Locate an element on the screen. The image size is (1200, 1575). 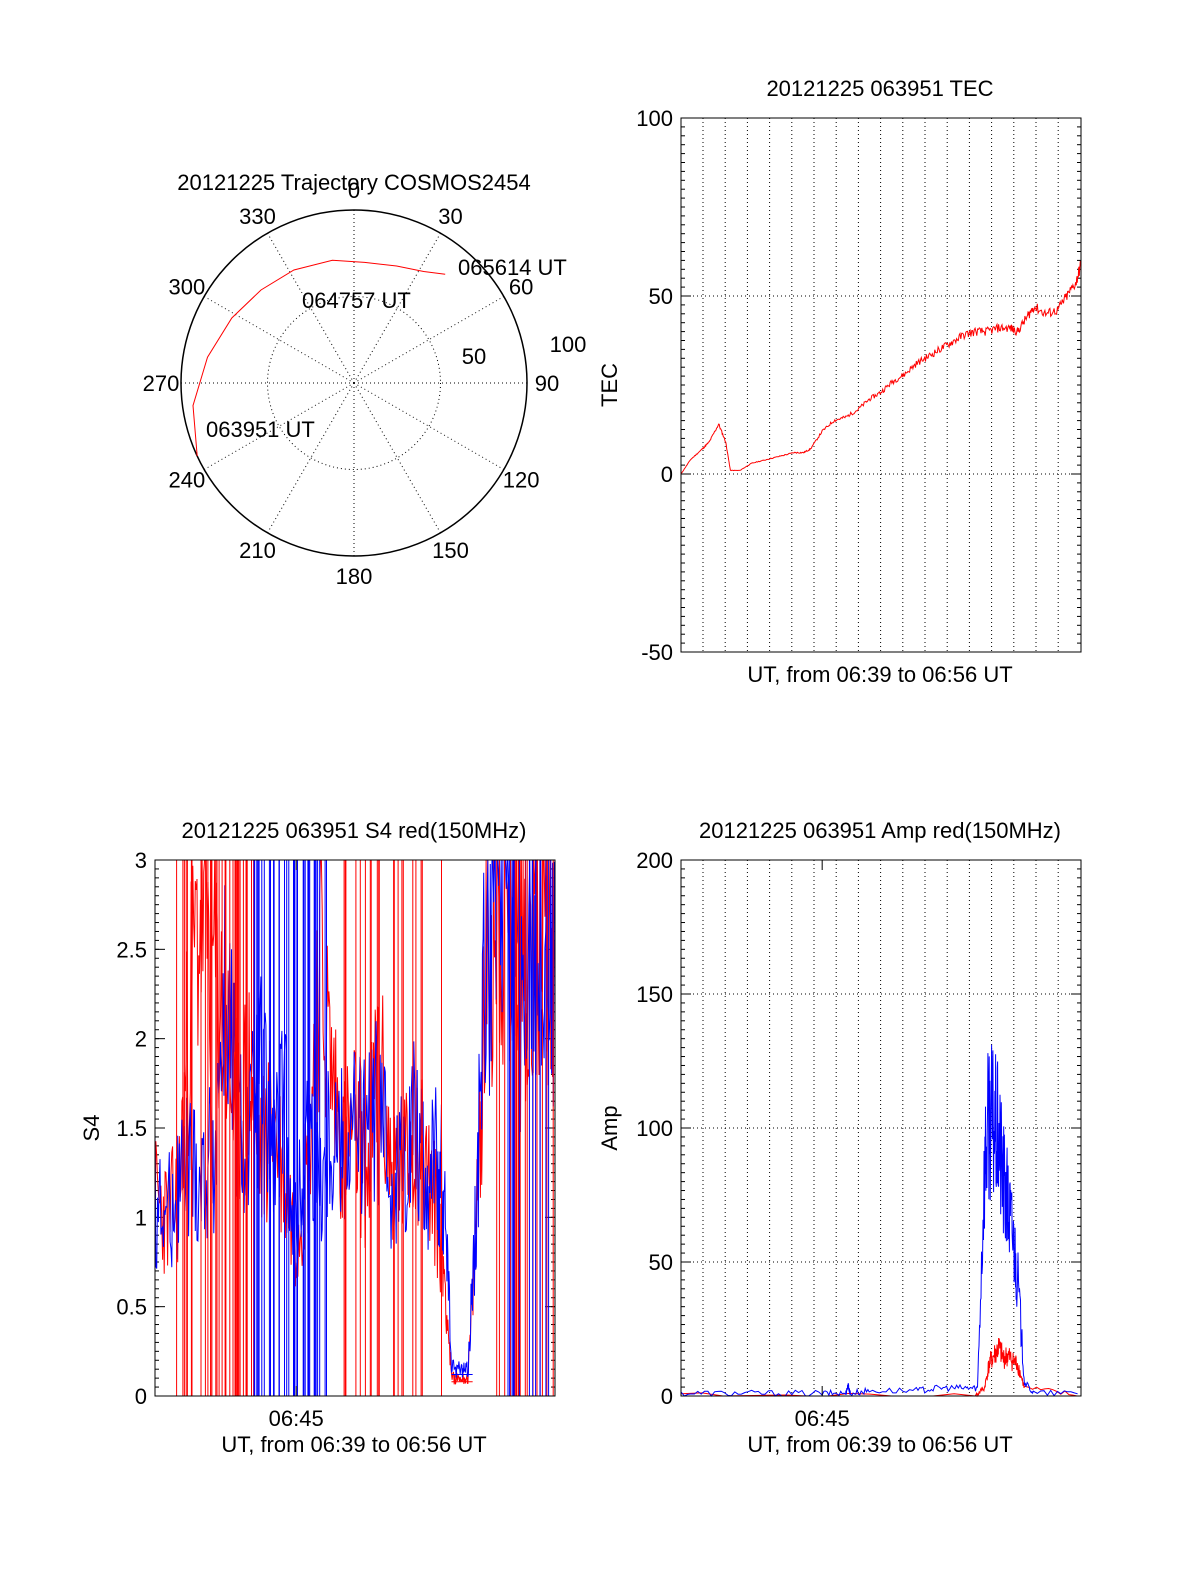
trajectory-path is located at coordinates (319, 358).